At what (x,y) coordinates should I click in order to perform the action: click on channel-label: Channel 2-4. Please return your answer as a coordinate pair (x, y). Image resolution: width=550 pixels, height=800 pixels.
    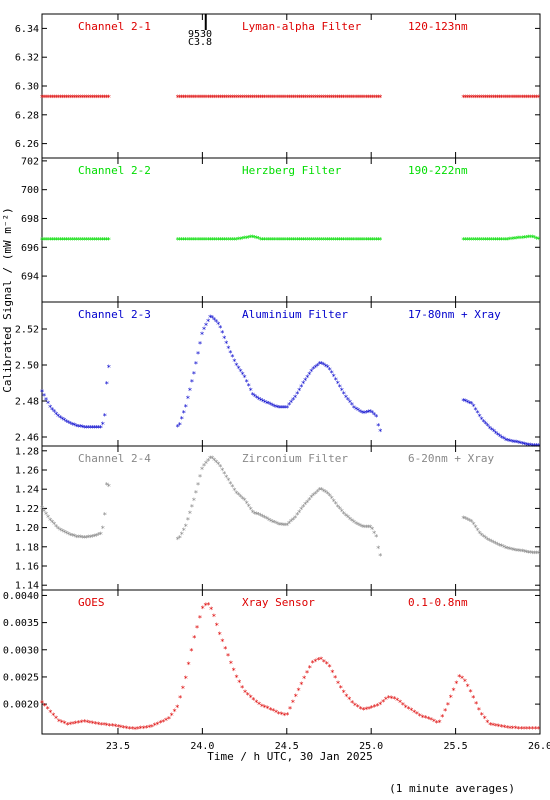
    Looking at the image, I should click on (114, 458).